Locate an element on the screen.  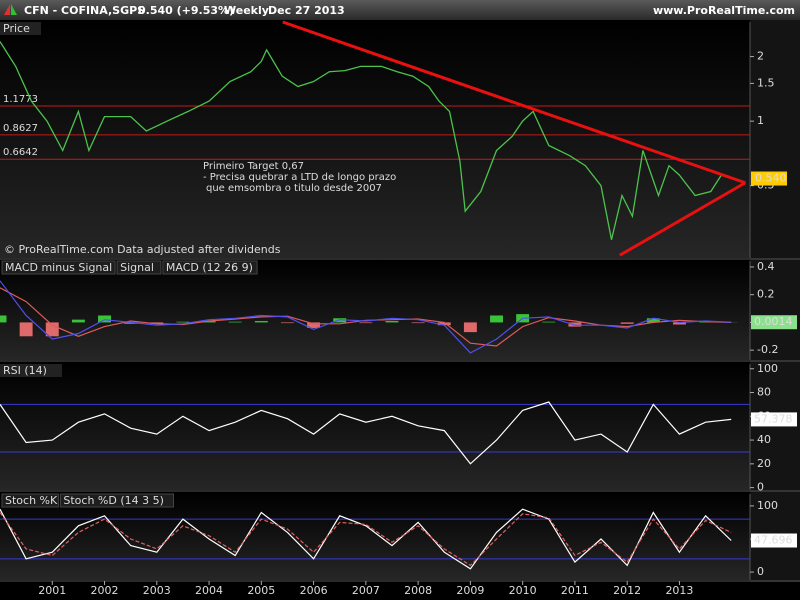
x-tick-label: 2001 is located at coordinates (52, 590).